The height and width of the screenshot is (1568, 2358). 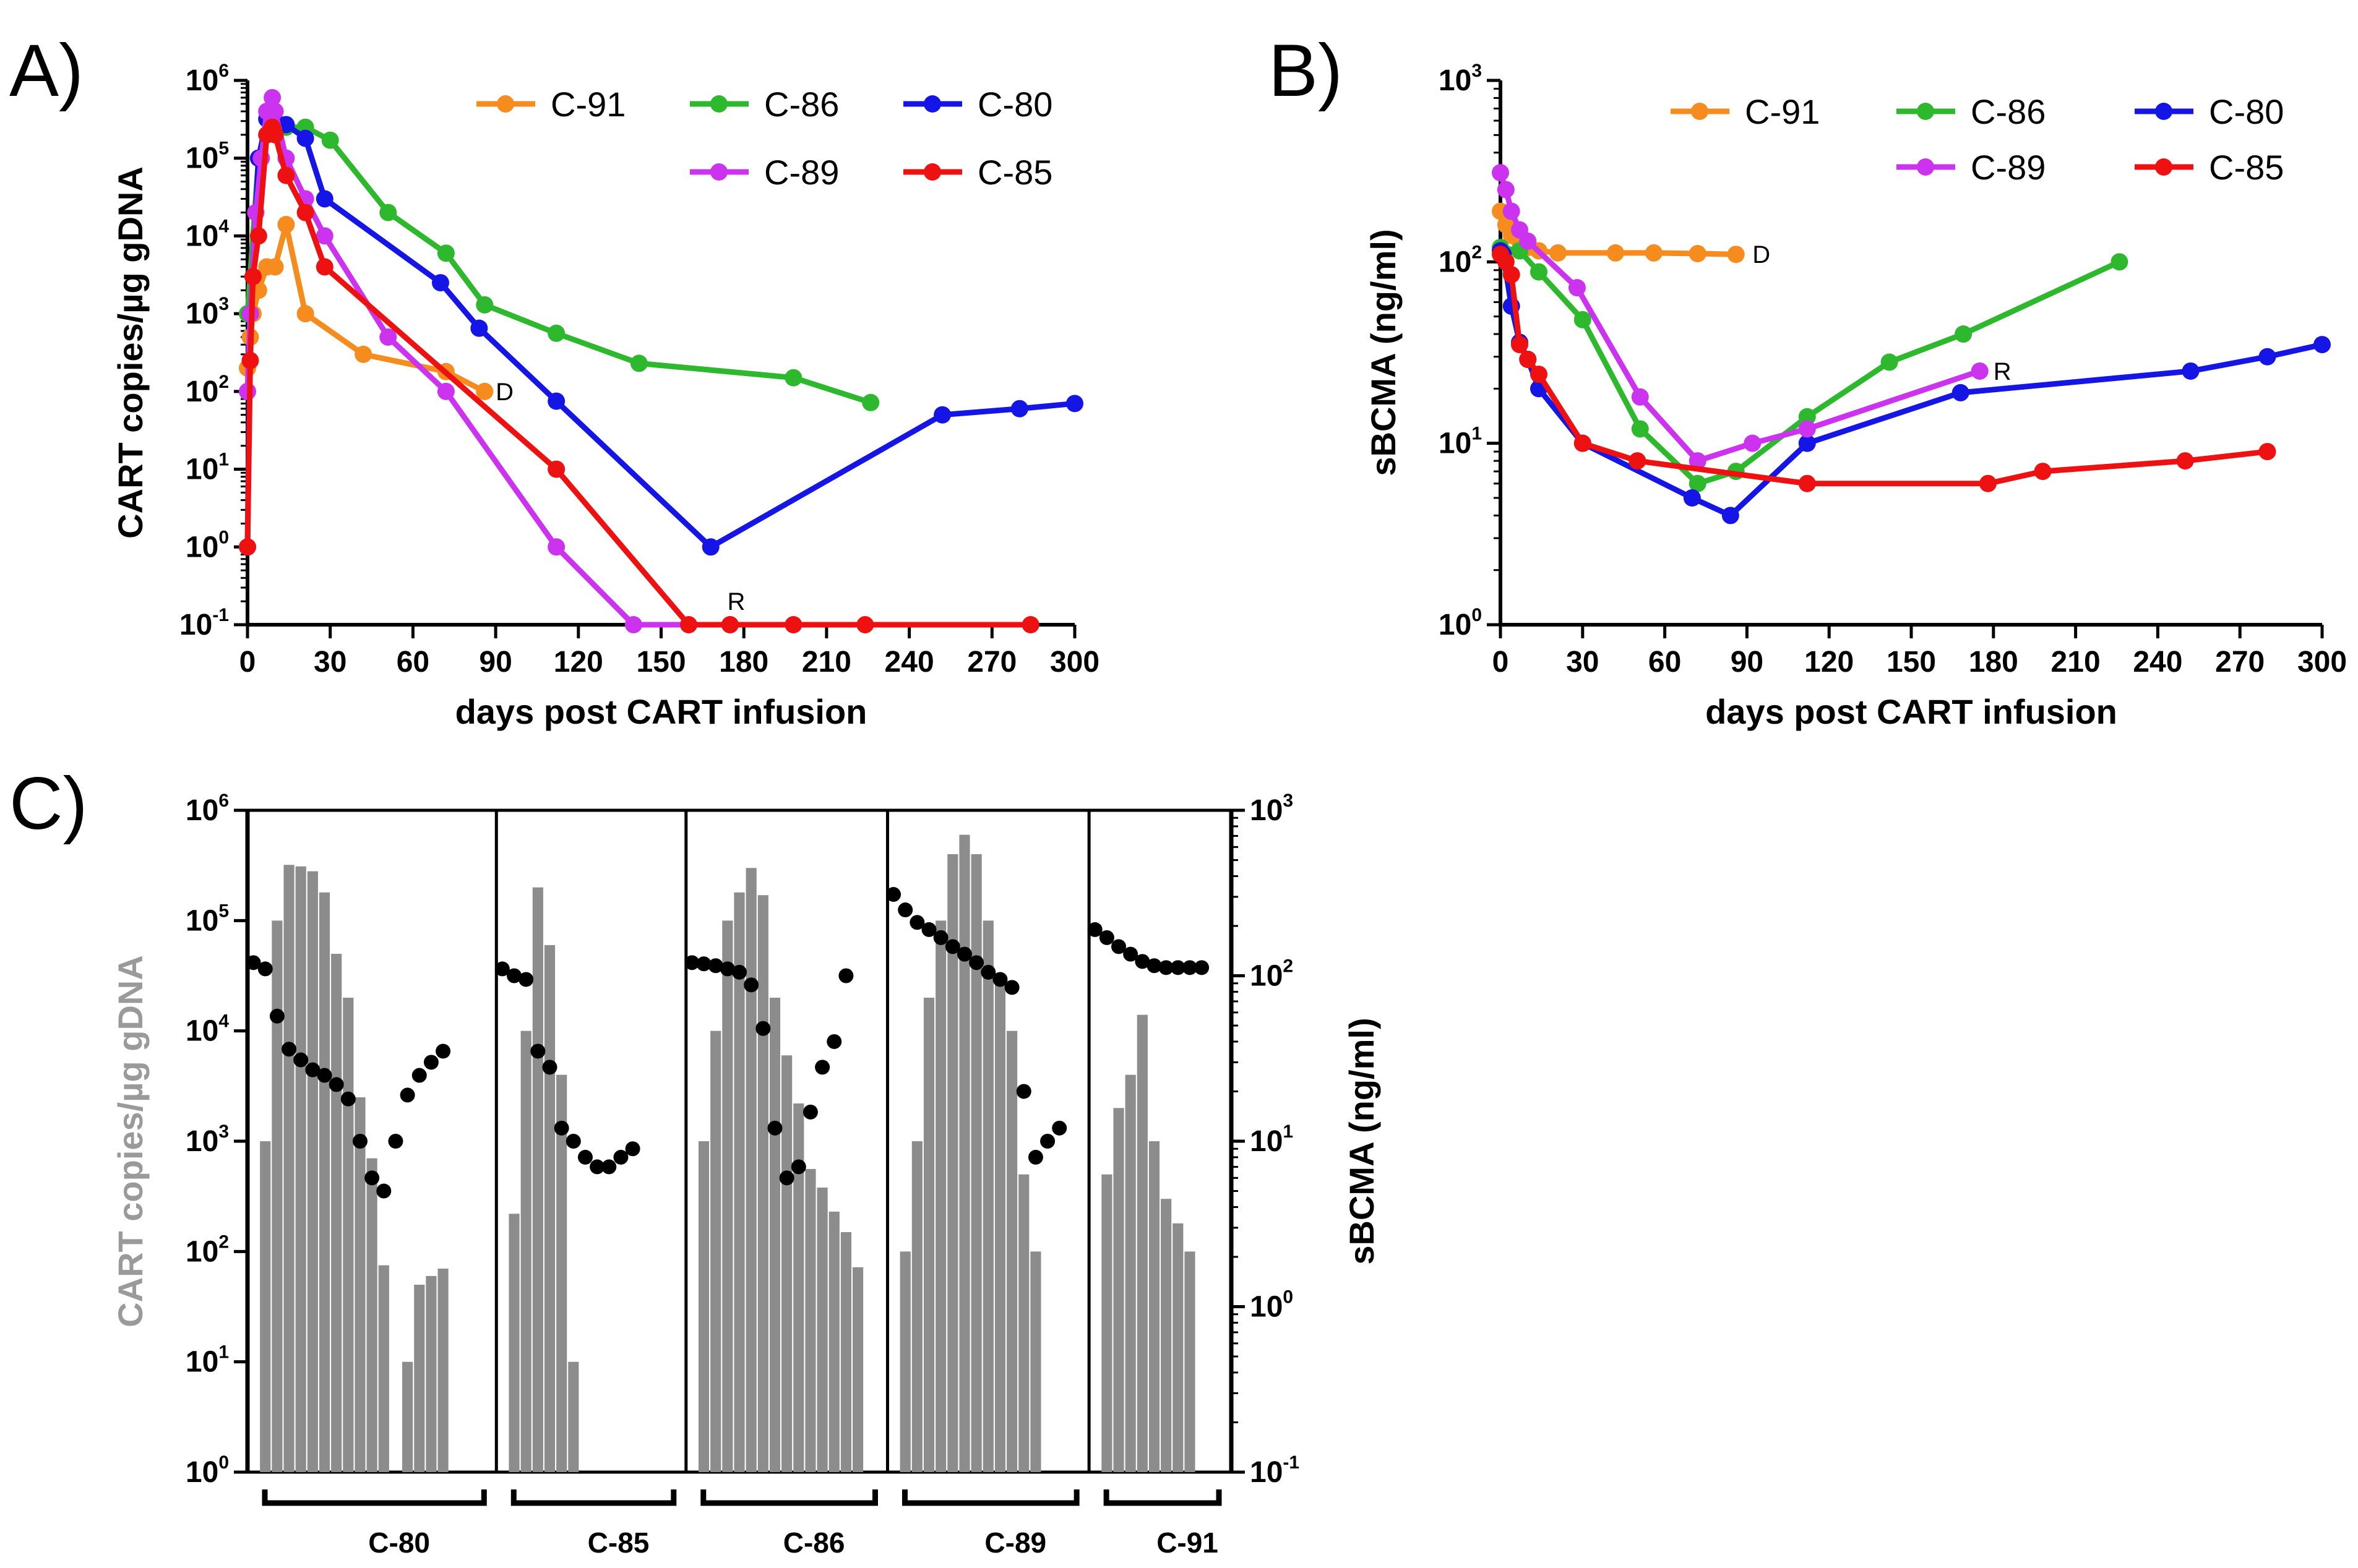 I want to click on panel-a-xtick-label-0: 0, so click(x=247, y=662).